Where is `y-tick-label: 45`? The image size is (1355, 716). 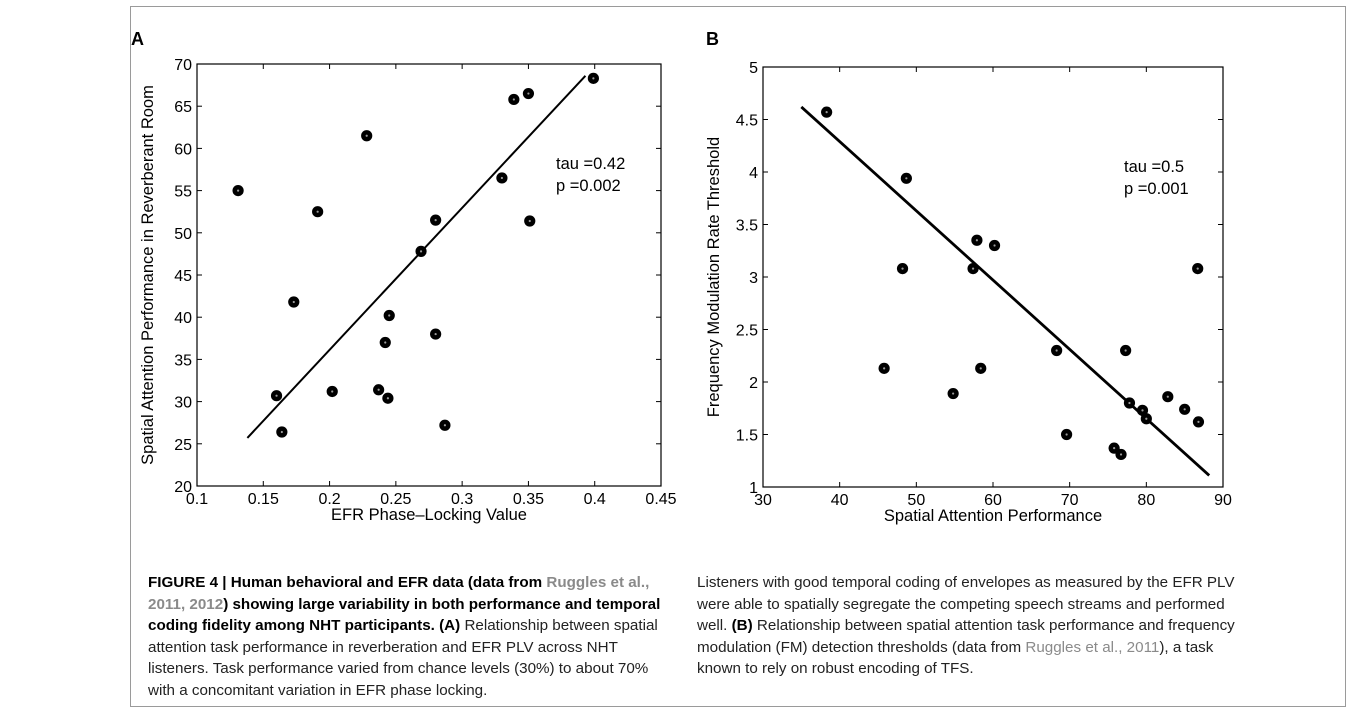 y-tick-label: 45 is located at coordinates (183, 276).